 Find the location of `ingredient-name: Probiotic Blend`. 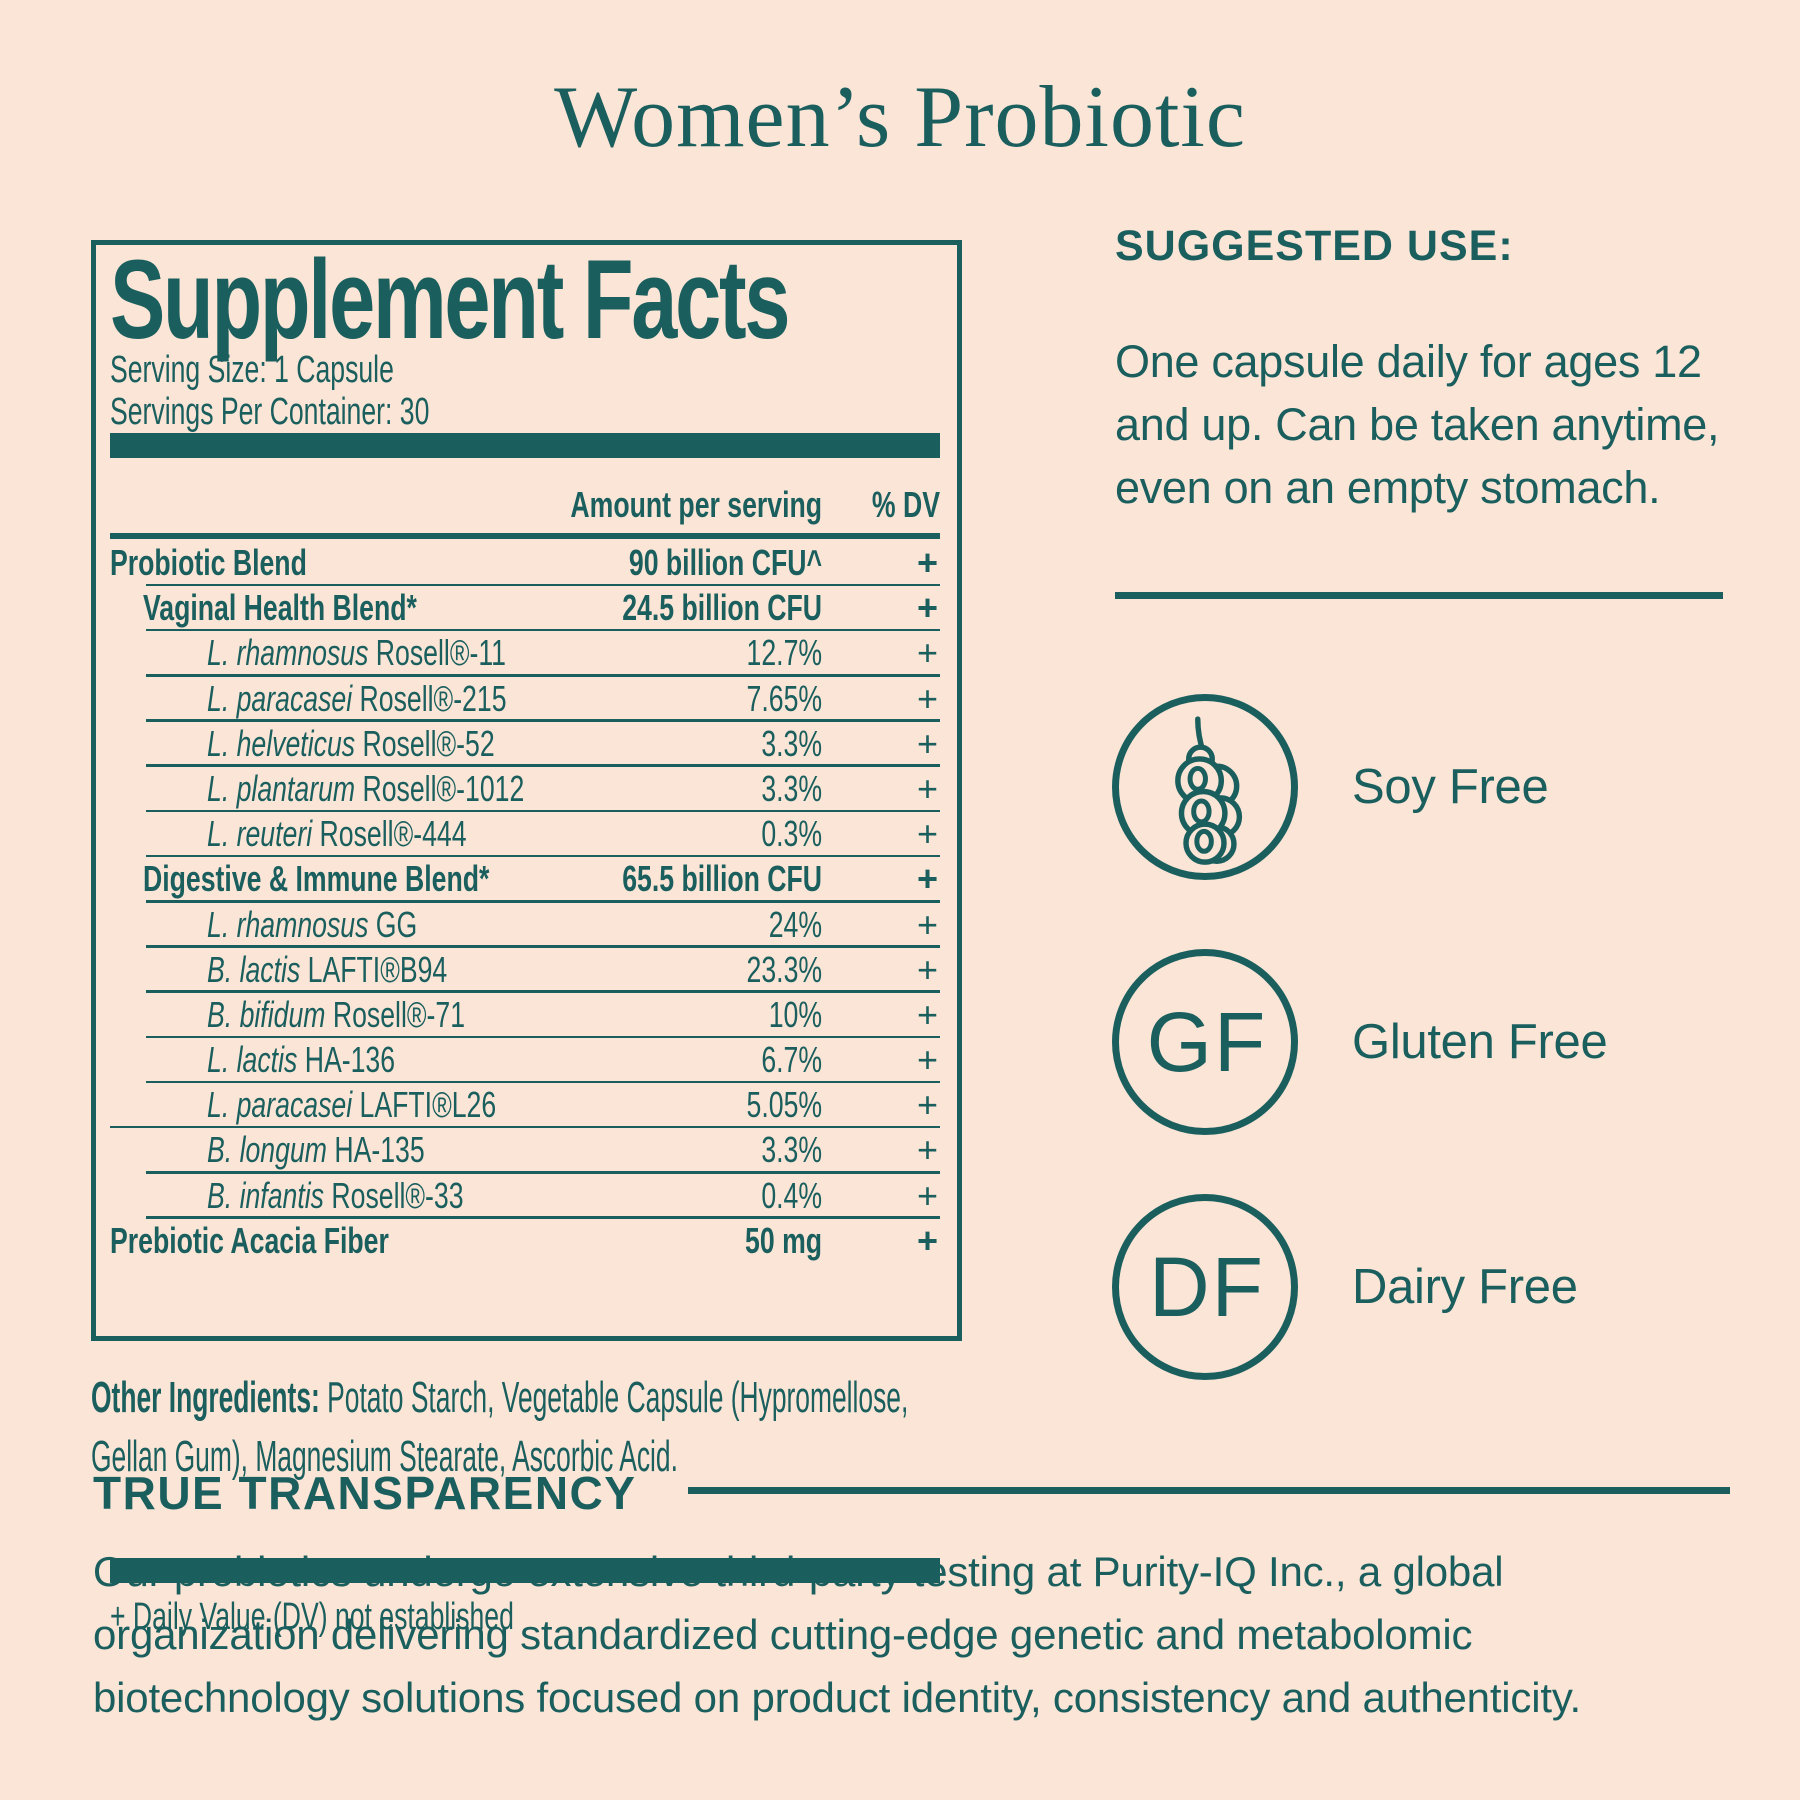

ingredient-name: Probiotic Blend is located at coordinates (208, 562).